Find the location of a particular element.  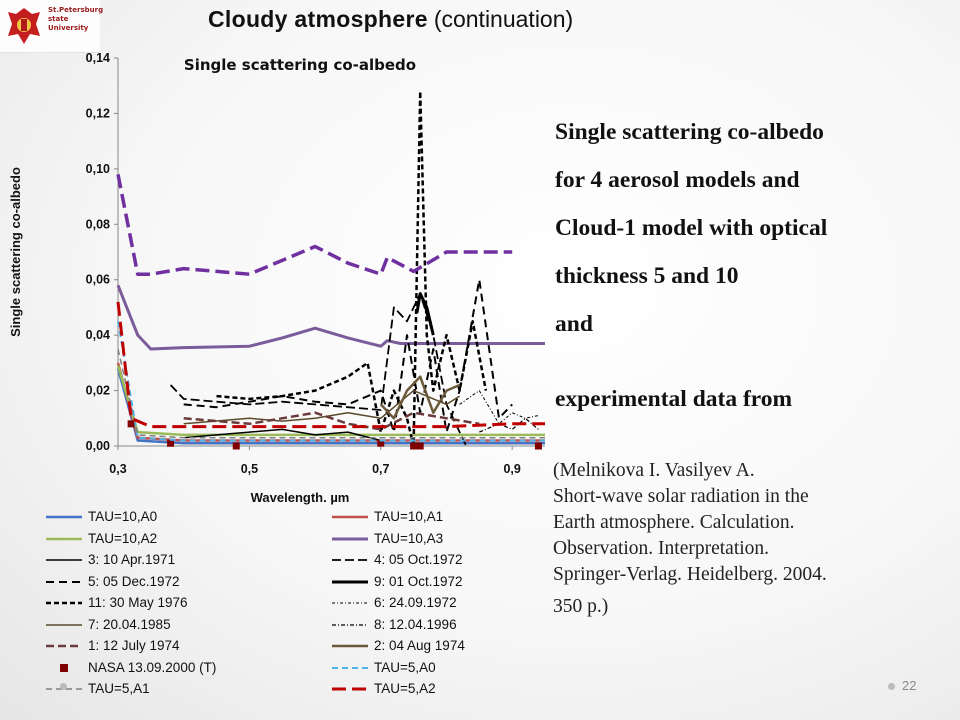

legend-label: 9: 01 Oct.1972 is located at coordinates (418, 581).